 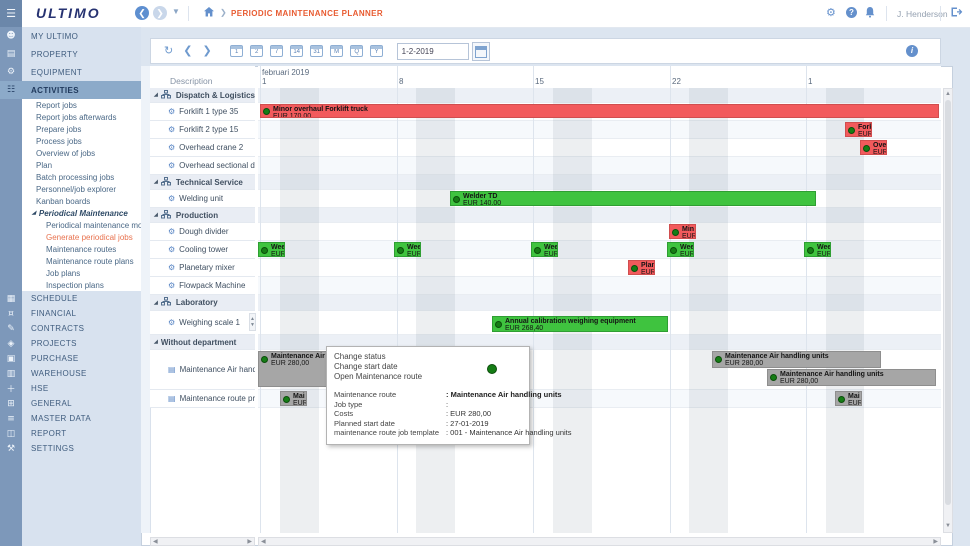 What do you see at coordinates (70, 388) in the screenshot?
I see `sidebar-item-hse: ＋ HSE` at bounding box center [70, 388].